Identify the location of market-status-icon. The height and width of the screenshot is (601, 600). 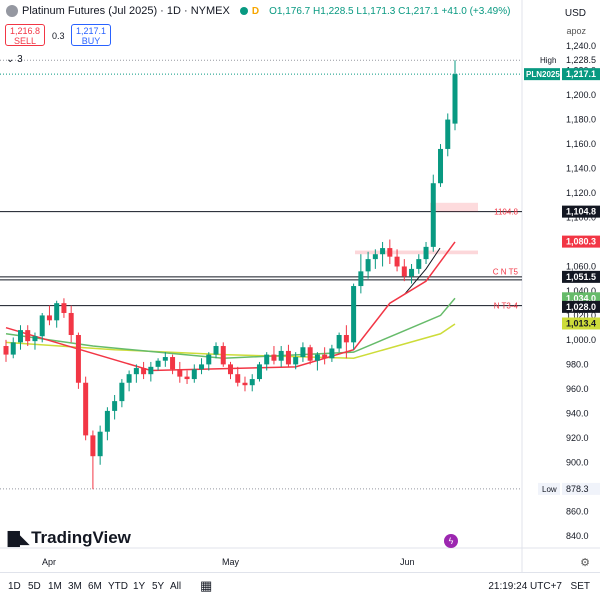
(243, 11).